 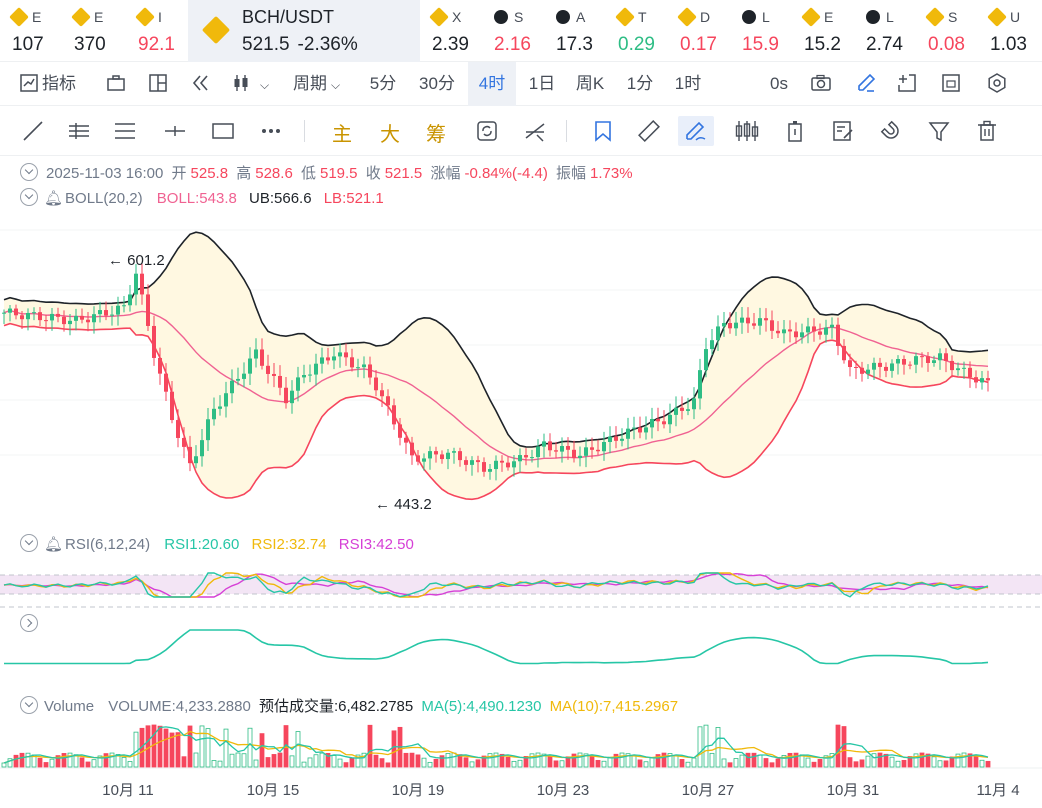 I want to click on interval-4h: 4时, so click(x=492, y=84).